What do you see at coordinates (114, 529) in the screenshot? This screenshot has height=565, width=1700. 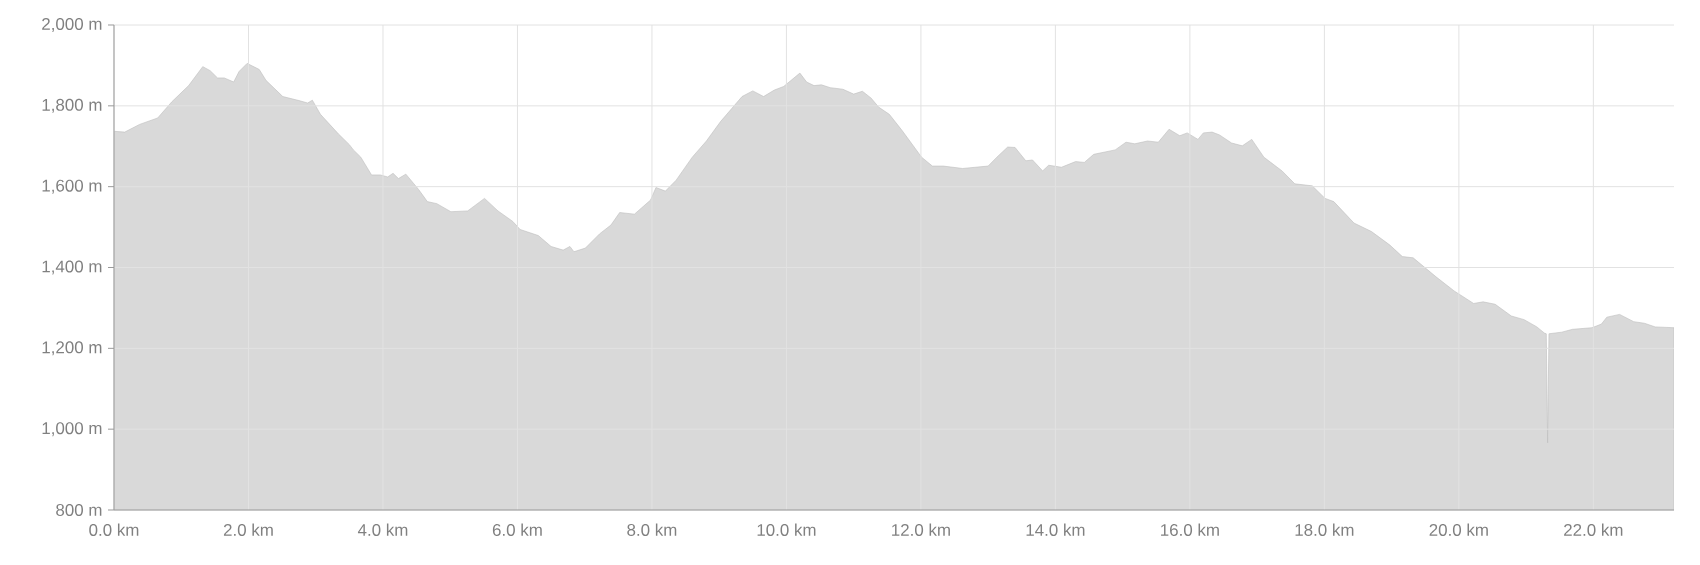 I see `x-tick-label: 0.0 km` at bounding box center [114, 529].